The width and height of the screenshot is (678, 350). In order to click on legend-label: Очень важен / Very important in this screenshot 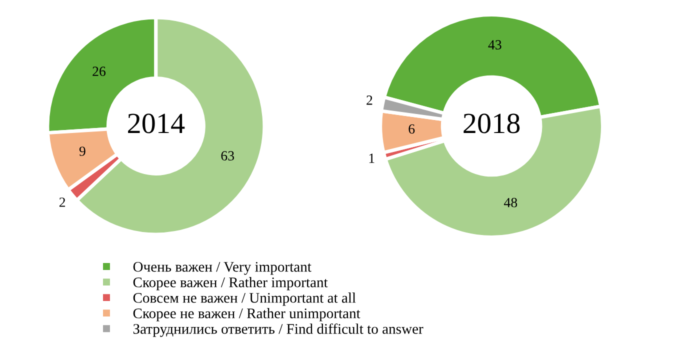, I will do `click(222, 268)`.